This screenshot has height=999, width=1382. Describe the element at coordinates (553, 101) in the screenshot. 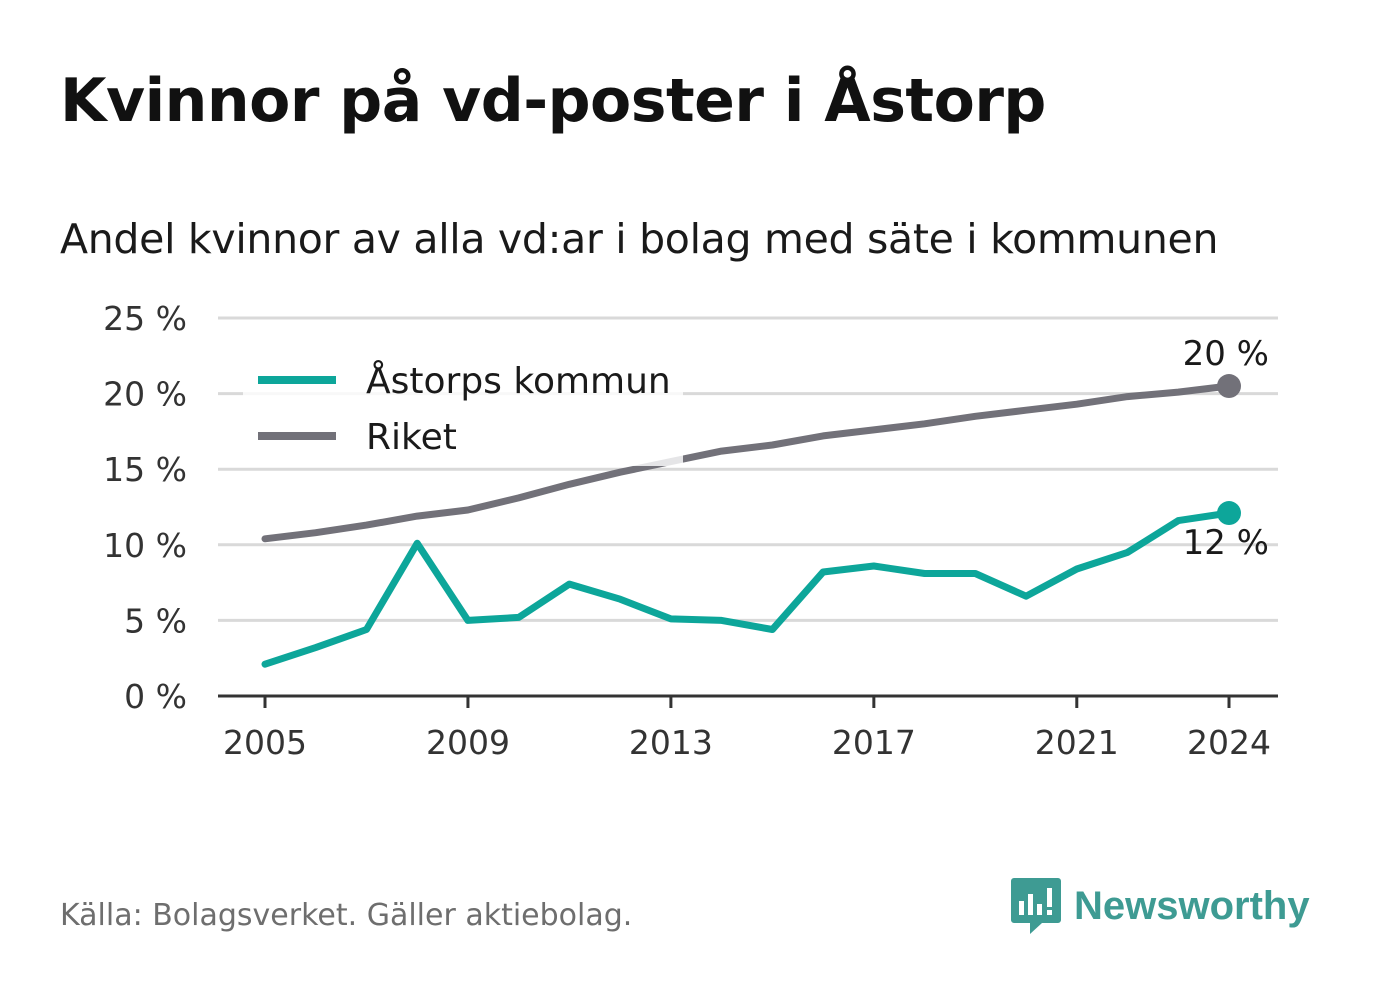

I see `chart-title: Kvinnor på vd-poster i Åstorp` at that location.